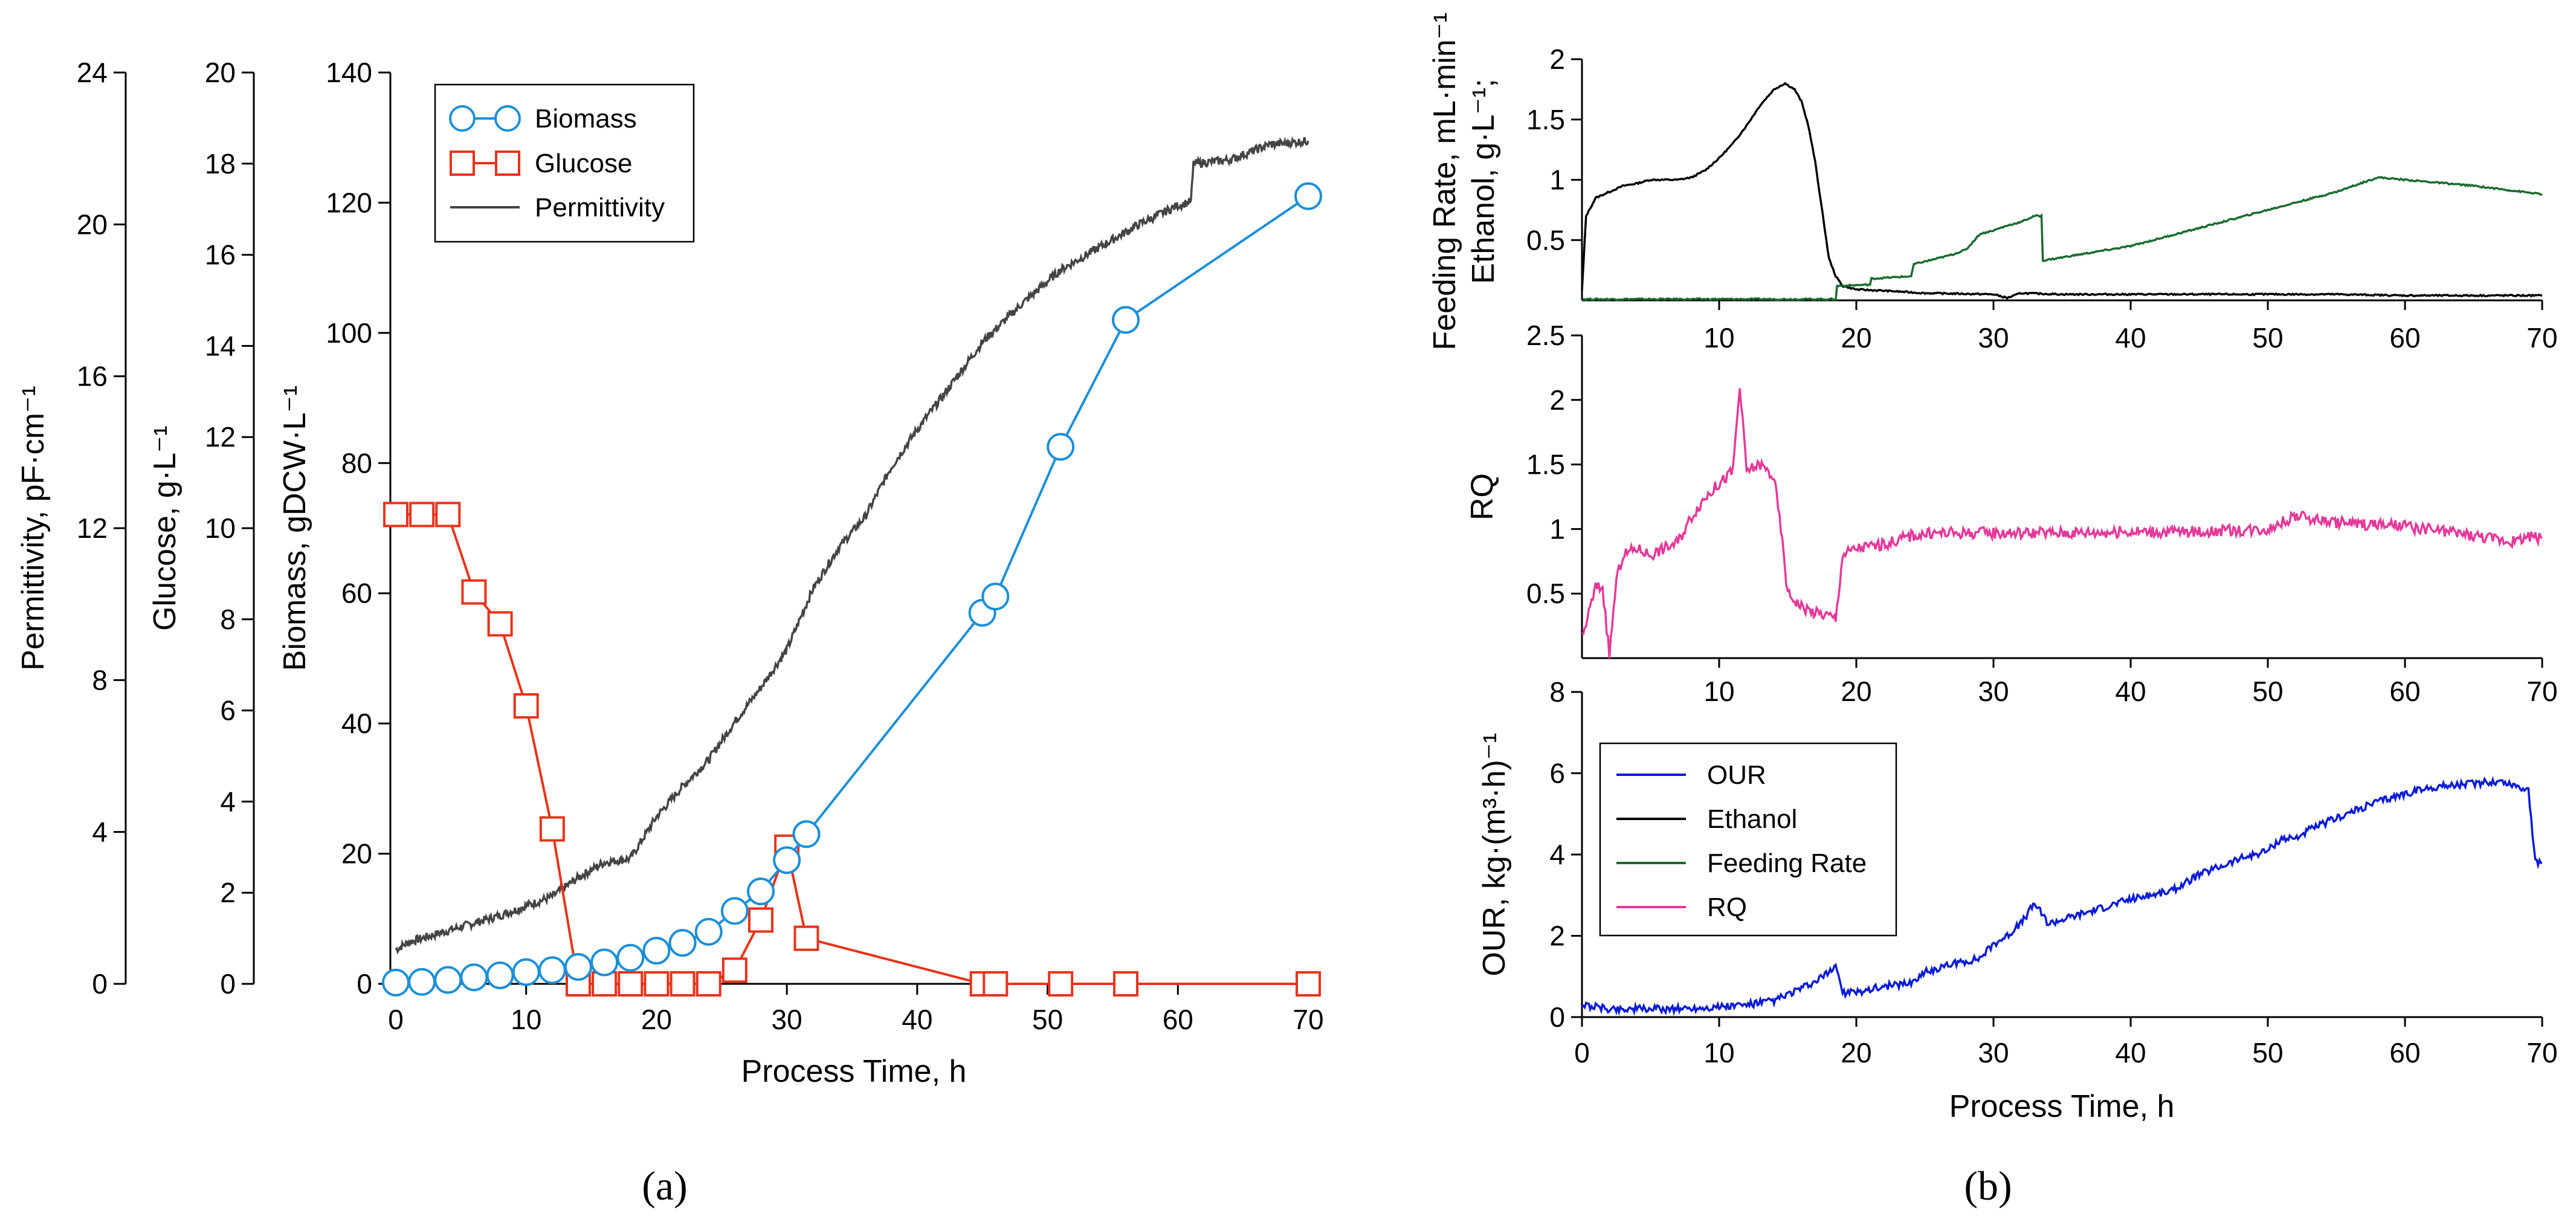 This screenshot has width=2576, height=1228. What do you see at coordinates (1557, 773) in the screenshot?
I see `y-tick-label-b: 6` at bounding box center [1557, 773].